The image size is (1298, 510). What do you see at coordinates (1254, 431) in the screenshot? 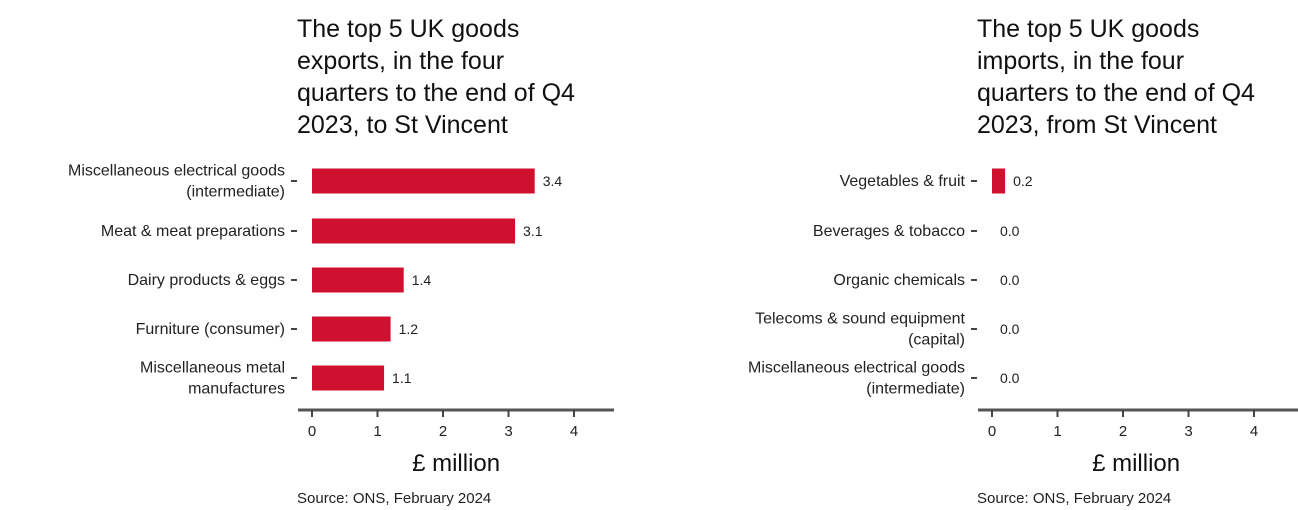
I see `imports-x-tick-label: 4` at bounding box center [1254, 431].